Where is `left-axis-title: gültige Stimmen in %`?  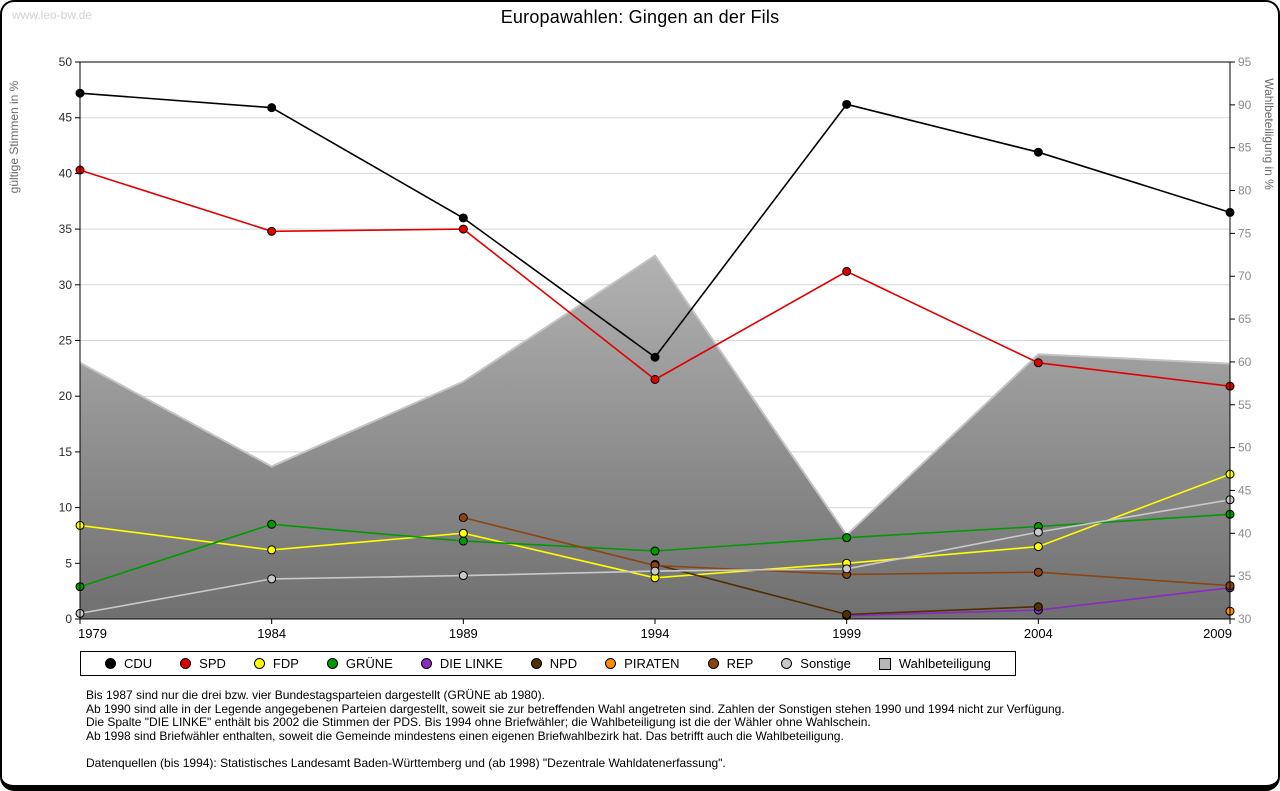
left-axis-title: gültige Stimmen in % is located at coordinates (14, 136).